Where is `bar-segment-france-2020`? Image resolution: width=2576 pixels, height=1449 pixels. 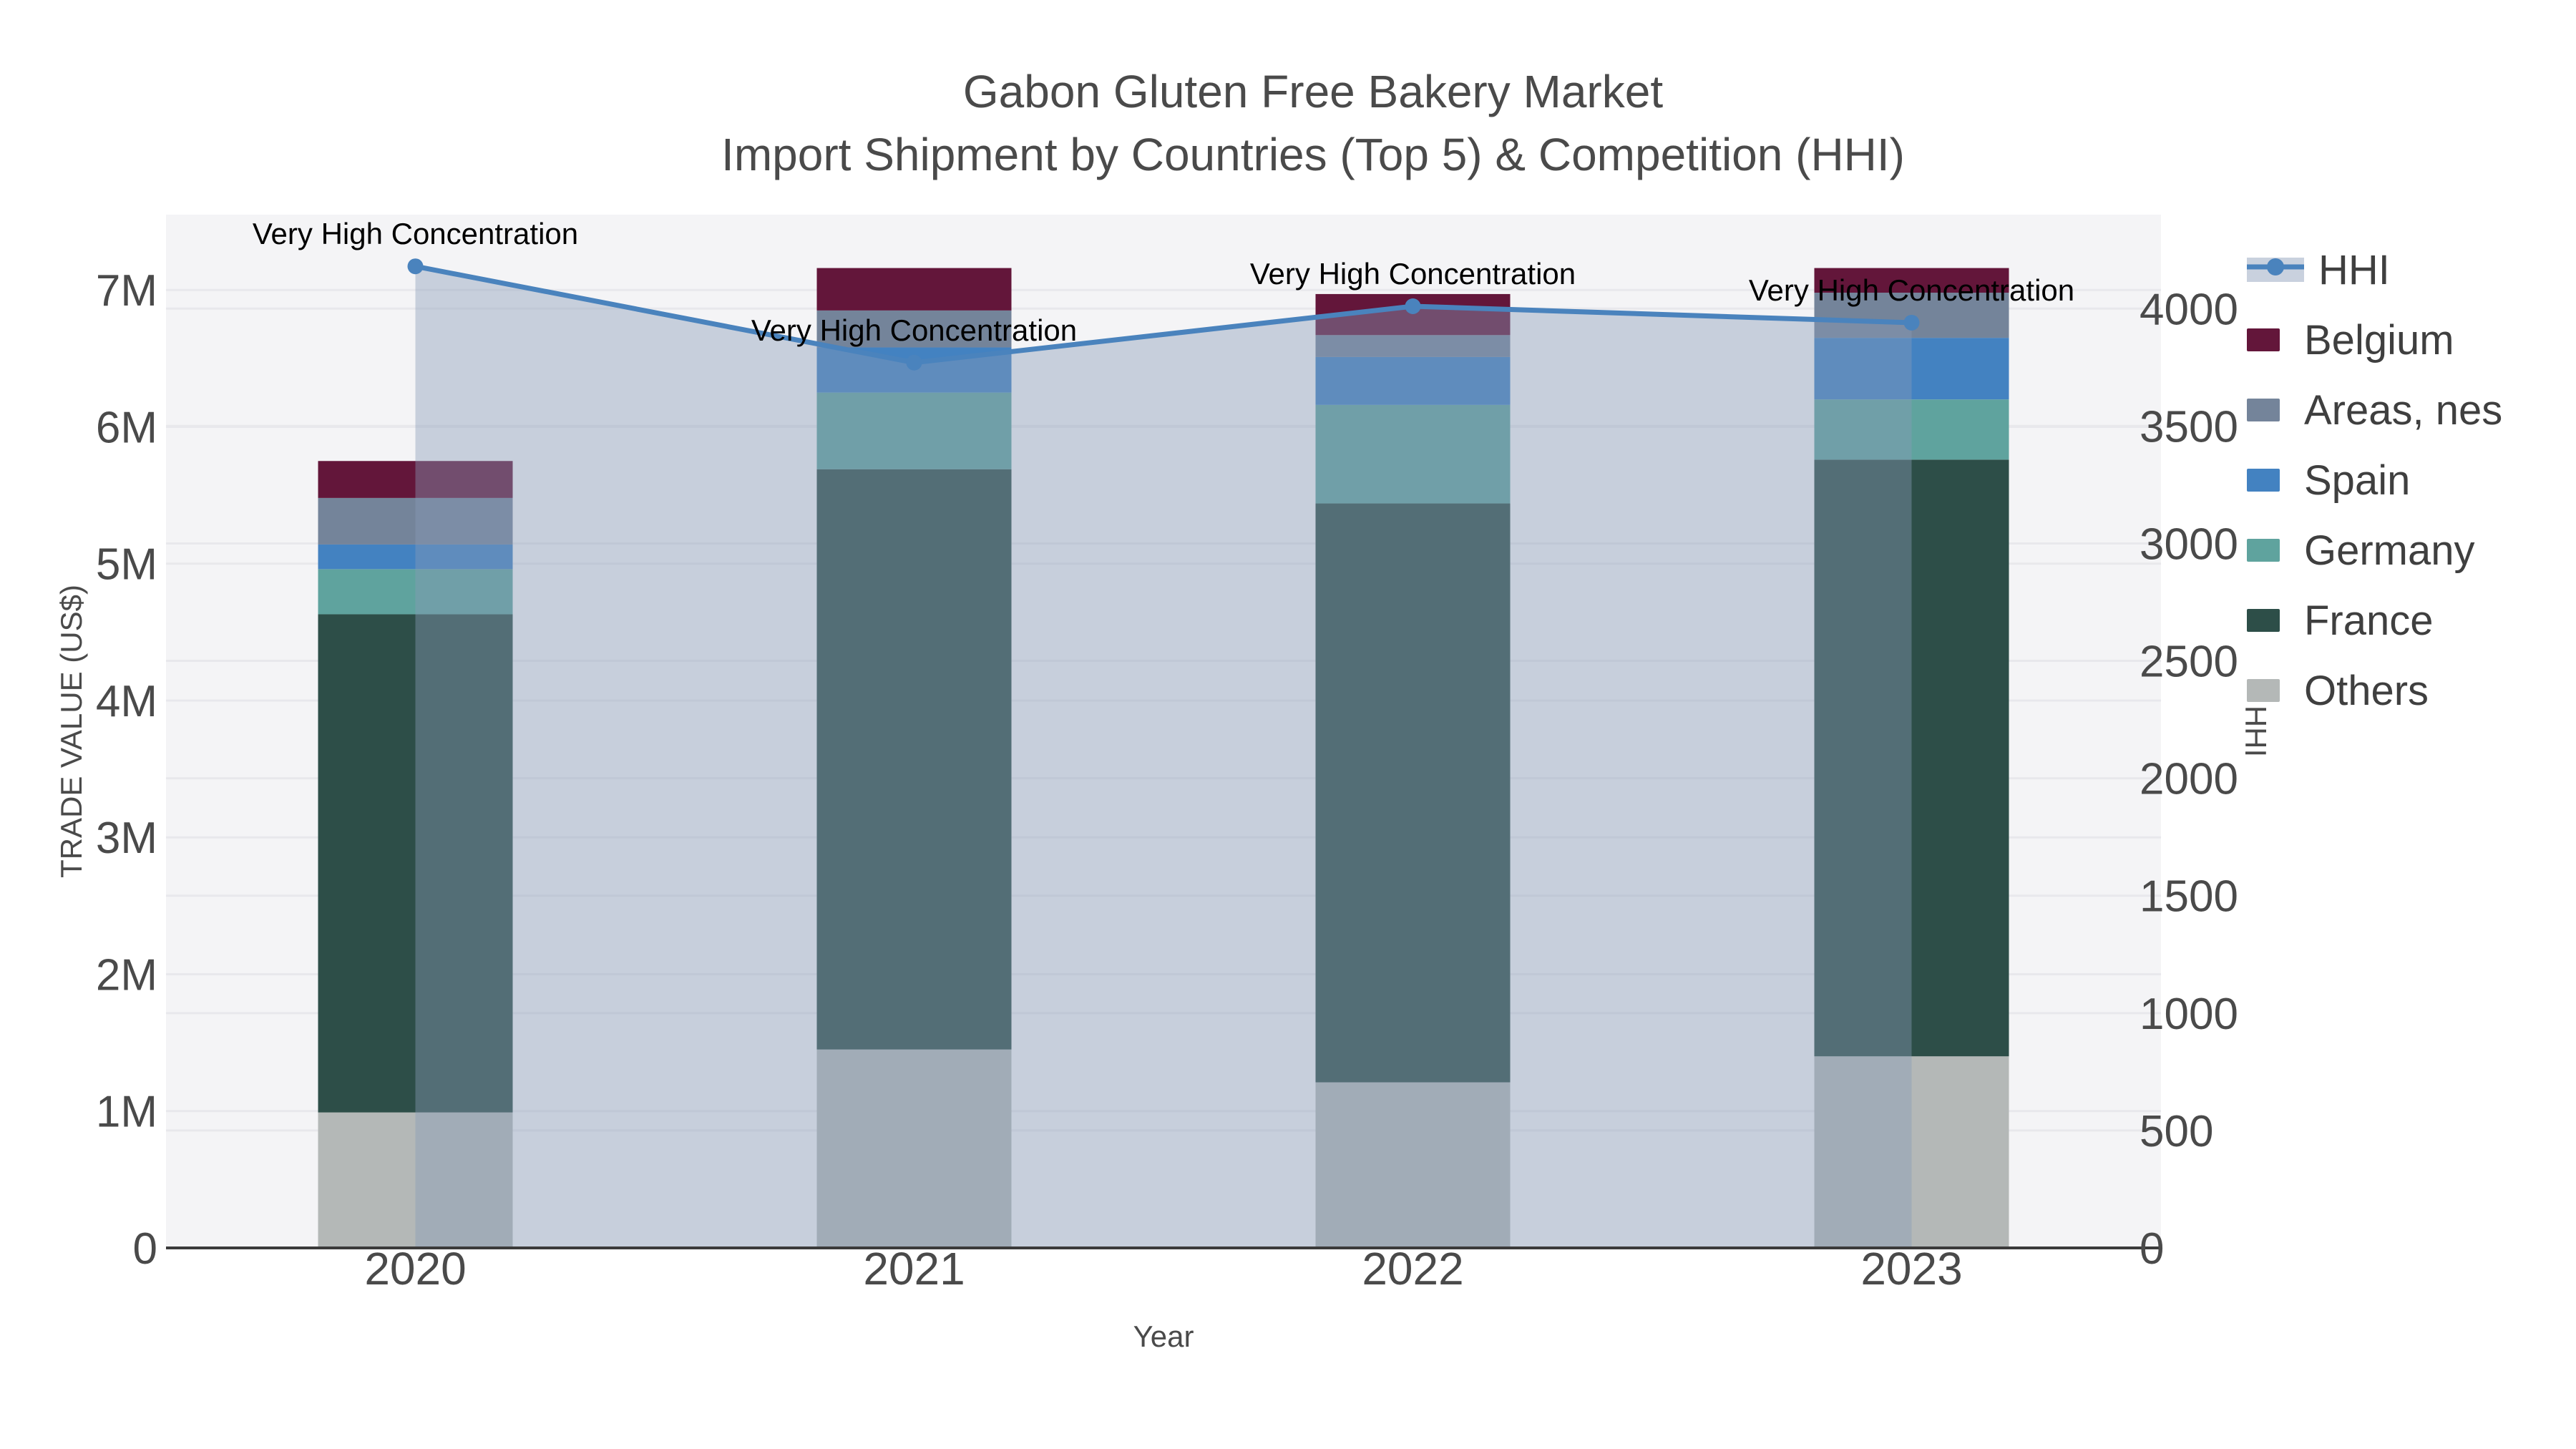
bar-segment-france-2020 is located at coordinates (415, 863).